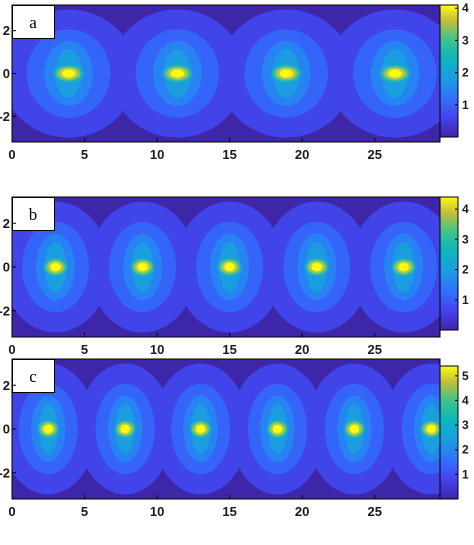  I want to click on colorbar: 5 4 3 2 1, so click(454, 432).